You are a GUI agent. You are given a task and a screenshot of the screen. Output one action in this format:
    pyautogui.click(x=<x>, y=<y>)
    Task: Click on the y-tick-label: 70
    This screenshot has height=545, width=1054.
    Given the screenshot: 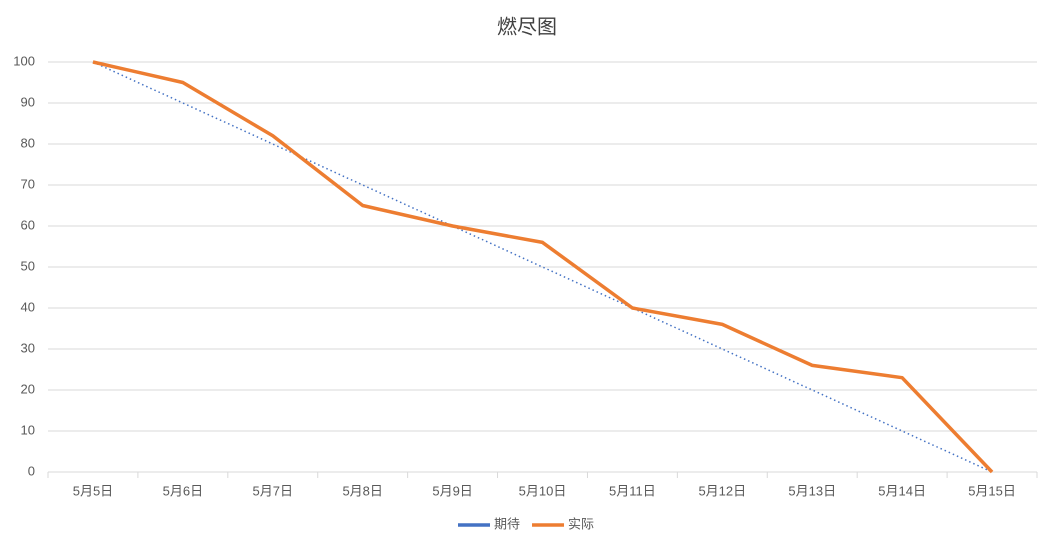 What is the action you would take?
    pyautogui.click(x=28, y=183)
    